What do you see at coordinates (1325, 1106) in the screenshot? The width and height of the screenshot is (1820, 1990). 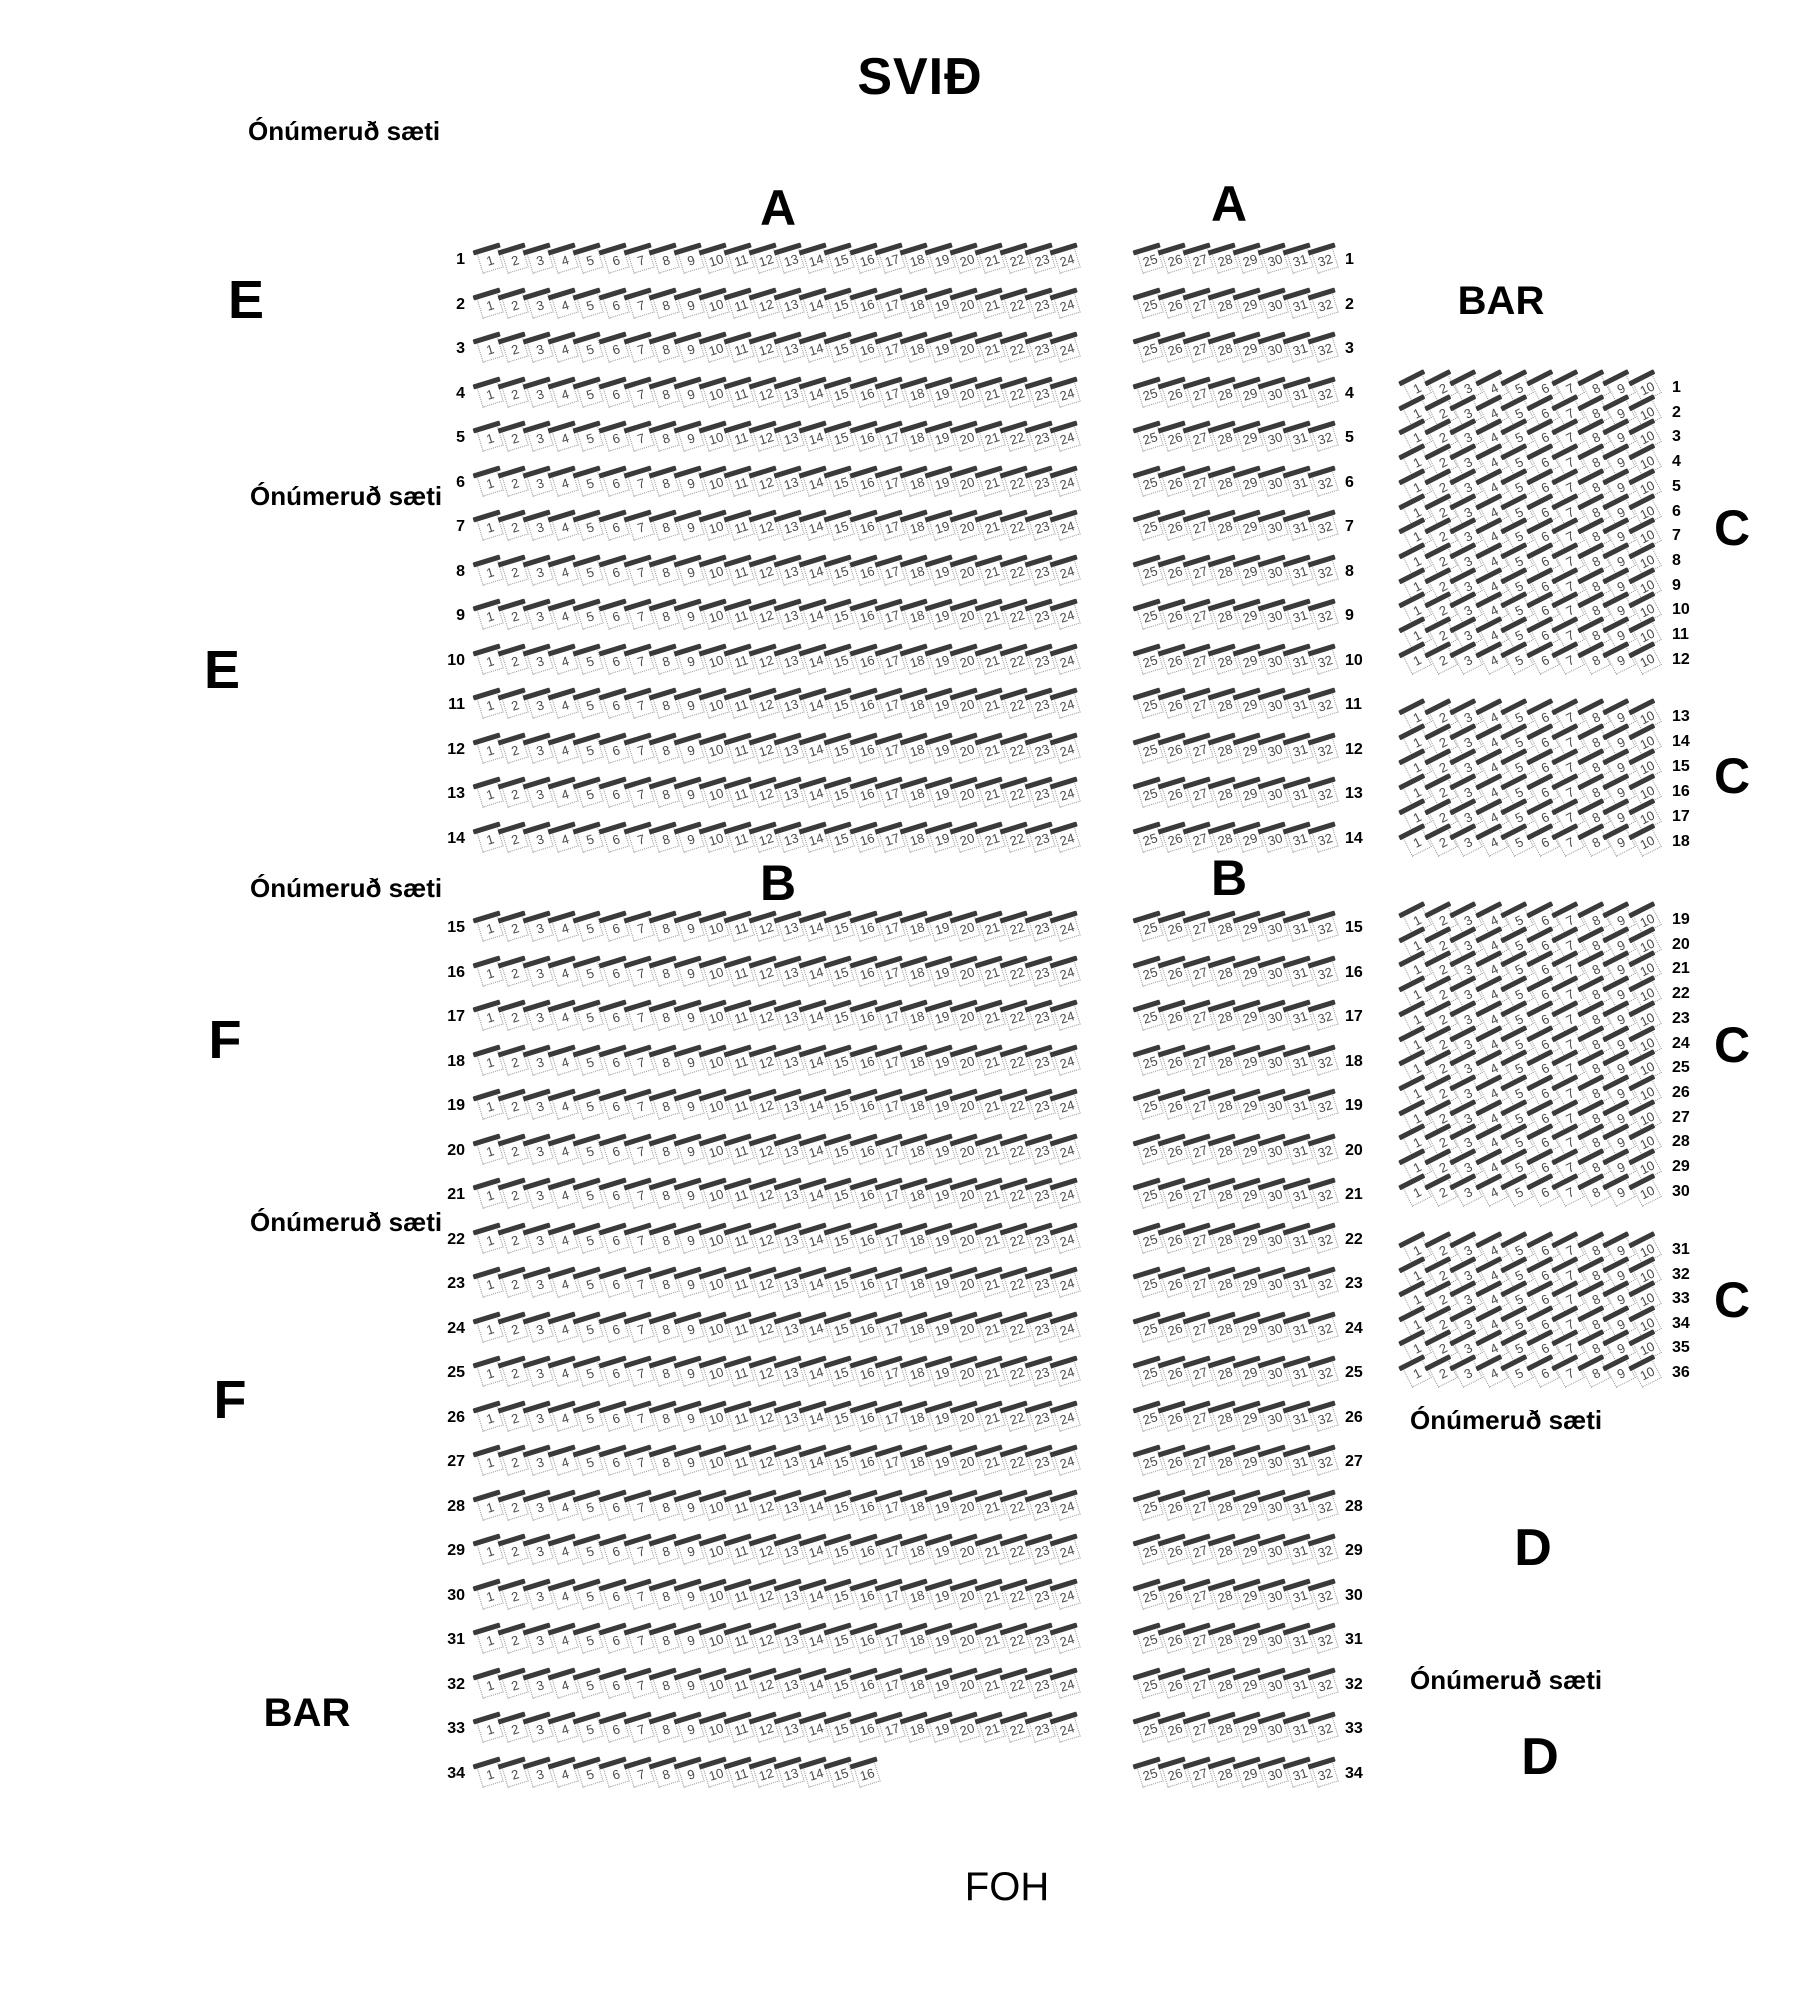 I see `seat-b-row19-num32: 32` at bounding box center [1325, 1106].